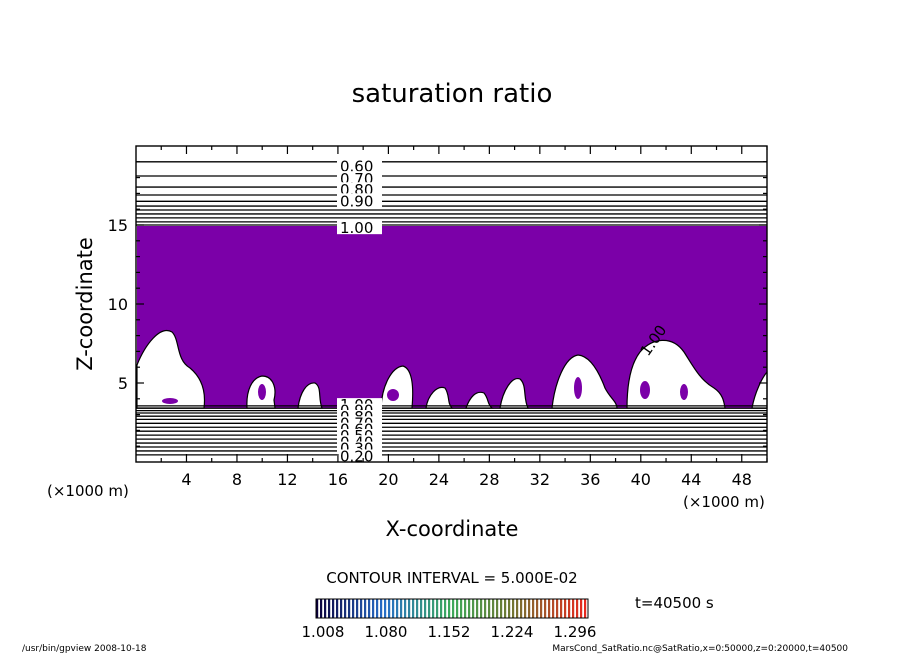  What do you see at coordinates (88, 491) in the screenshot?
I see `y-axis-unit: (×1000 m)` at bounding box center [88, 491].